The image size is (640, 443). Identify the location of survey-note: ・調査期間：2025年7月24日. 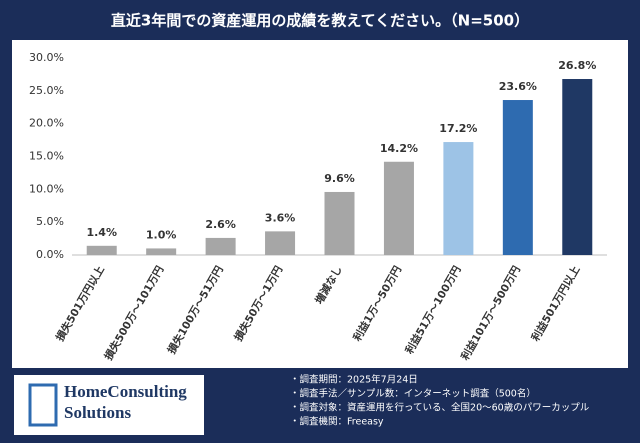
(354, 380).